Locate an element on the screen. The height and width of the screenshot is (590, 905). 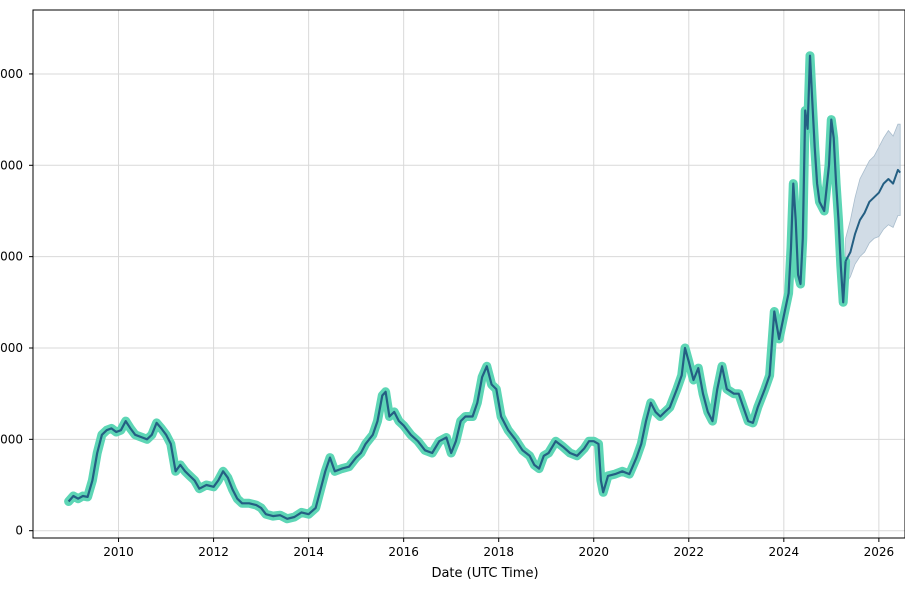
x-tick-label: 2020 is located at coordinates (593, 552).